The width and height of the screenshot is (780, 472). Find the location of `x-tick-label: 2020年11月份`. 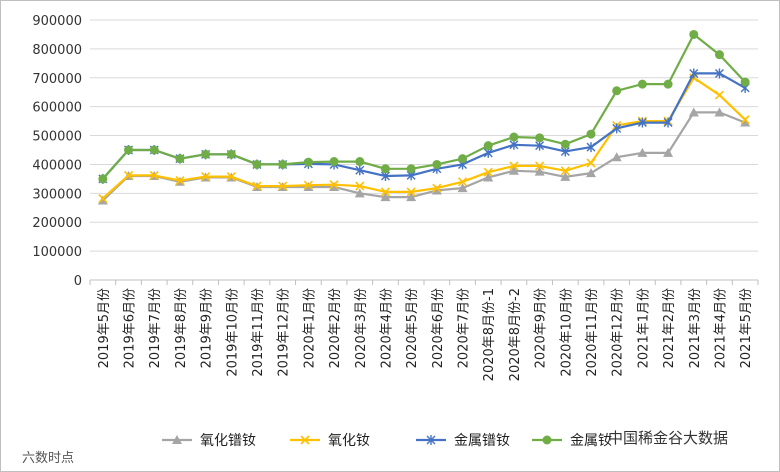

x-tick-label: 2020年11月份 is located at coordinates (592, 332).